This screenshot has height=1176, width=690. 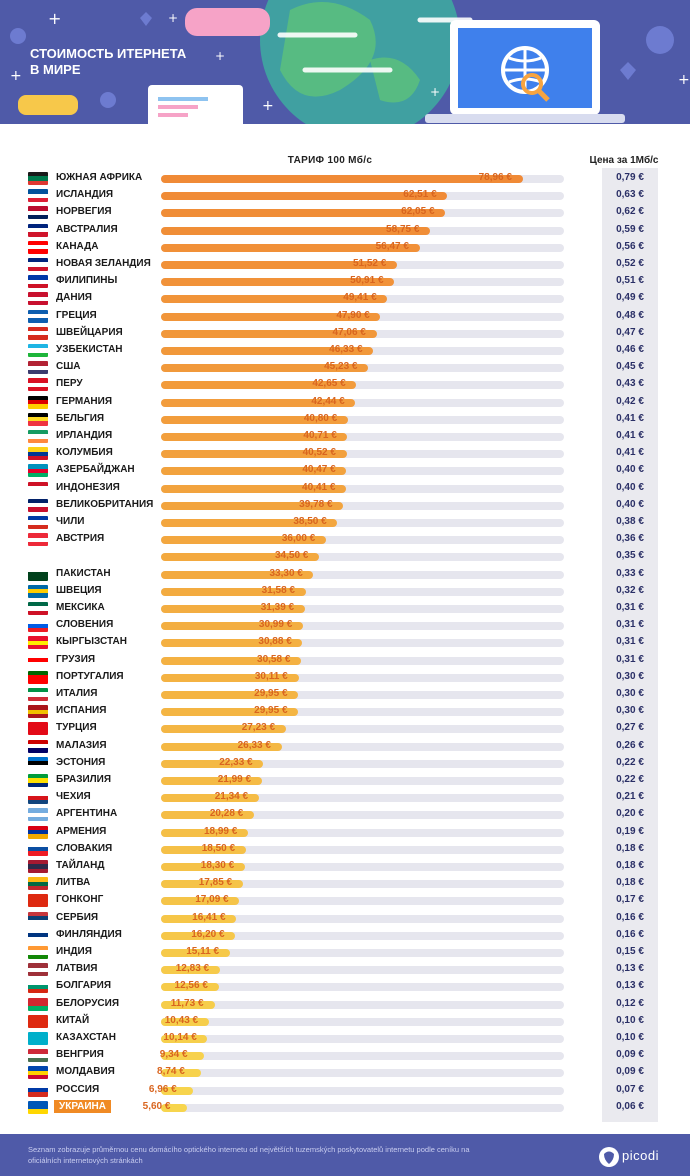 I want to click on bar-value-label: 21,34 €, so click(x=231, y=797).